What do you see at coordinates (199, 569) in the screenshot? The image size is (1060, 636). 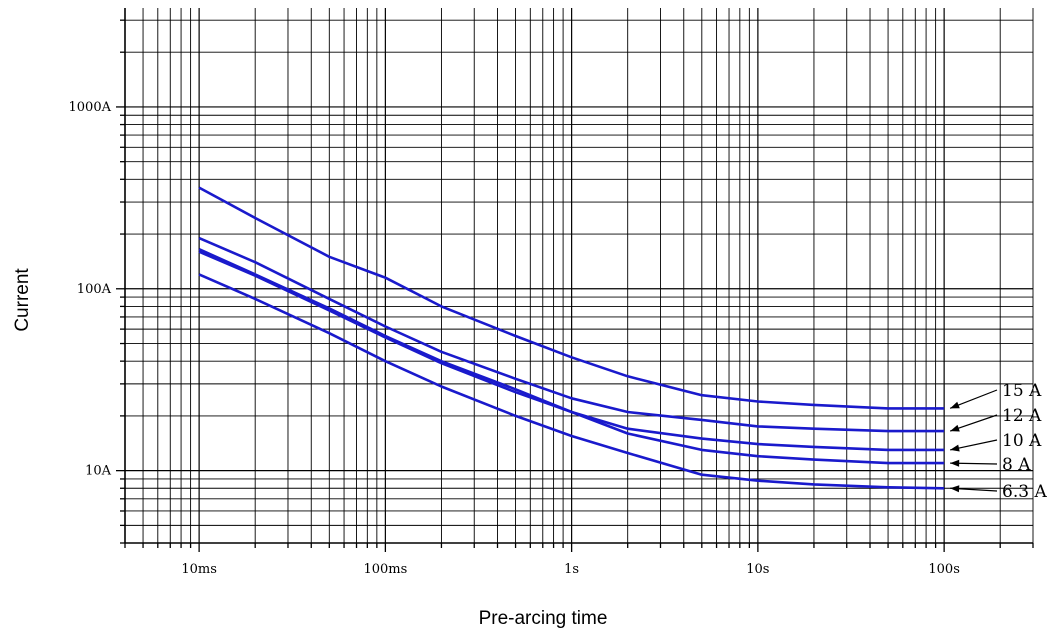 I see `x-tick-label: 10ms` at bounding box center [199, 569].